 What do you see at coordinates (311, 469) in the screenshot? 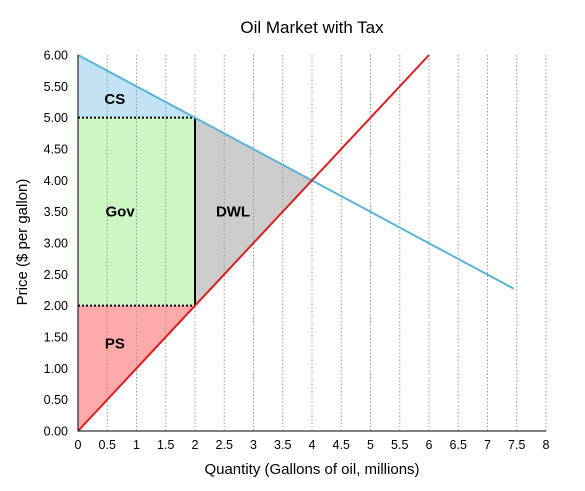
I see `x-axis-label: Quantity (Gallons of oil, millions)` at bounding box center [311, 469].